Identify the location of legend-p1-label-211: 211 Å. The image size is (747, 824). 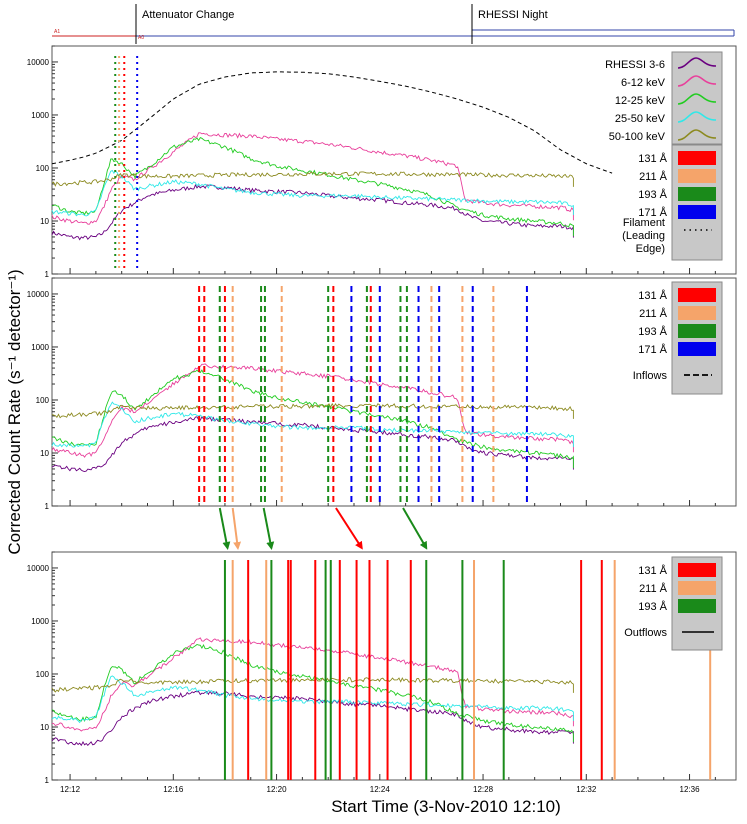
(653, 176).